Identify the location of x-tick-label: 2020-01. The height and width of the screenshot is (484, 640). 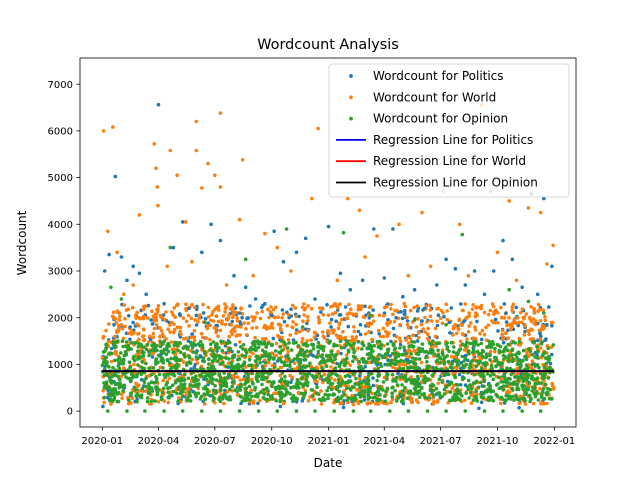
(102, 441).